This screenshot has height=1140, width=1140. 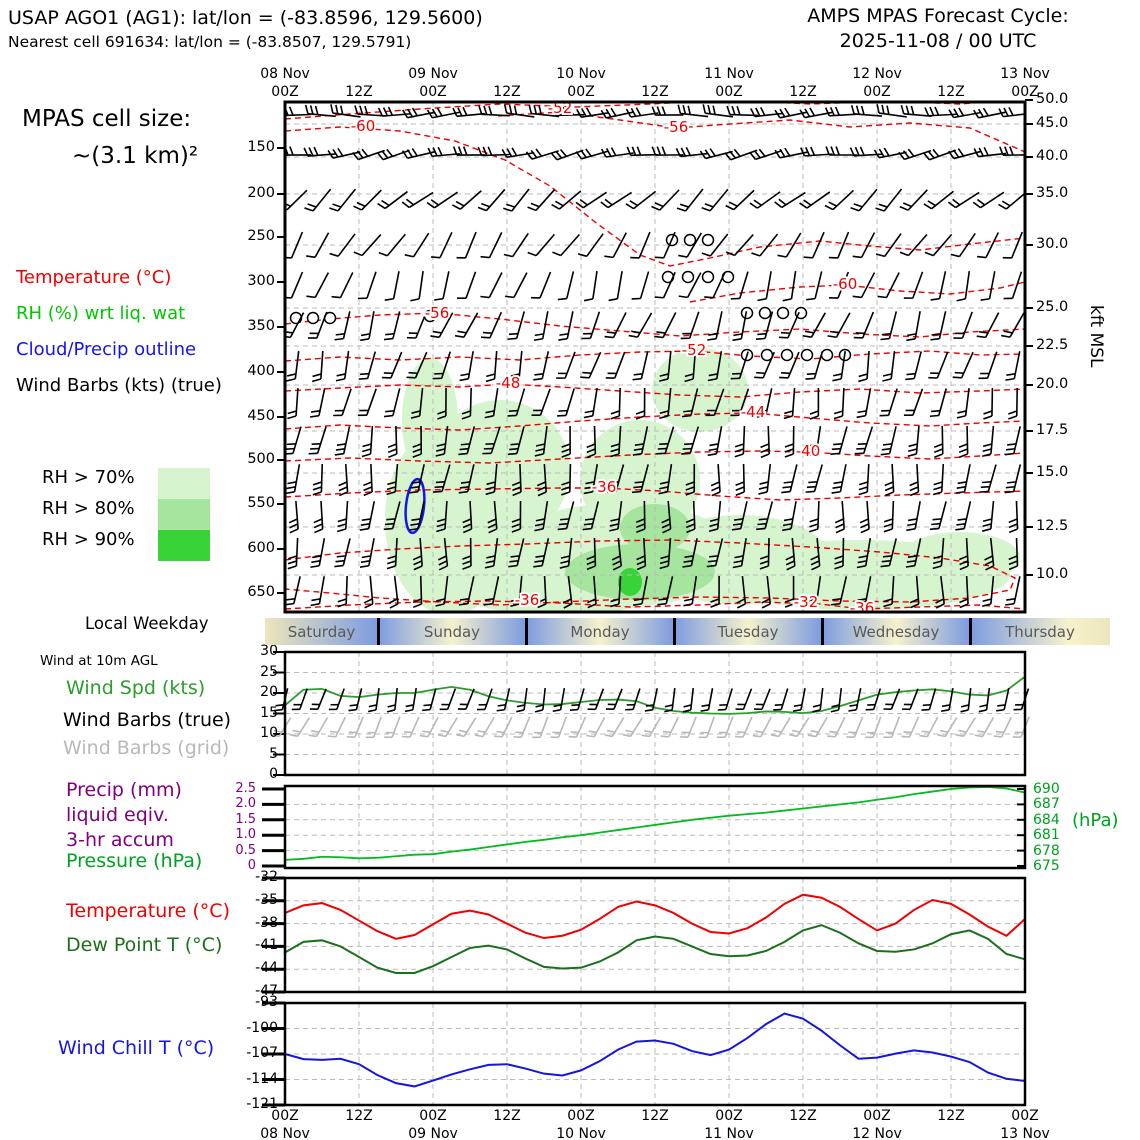 I want to click on temp-tick-label: -41, so click(x=266, y=945).